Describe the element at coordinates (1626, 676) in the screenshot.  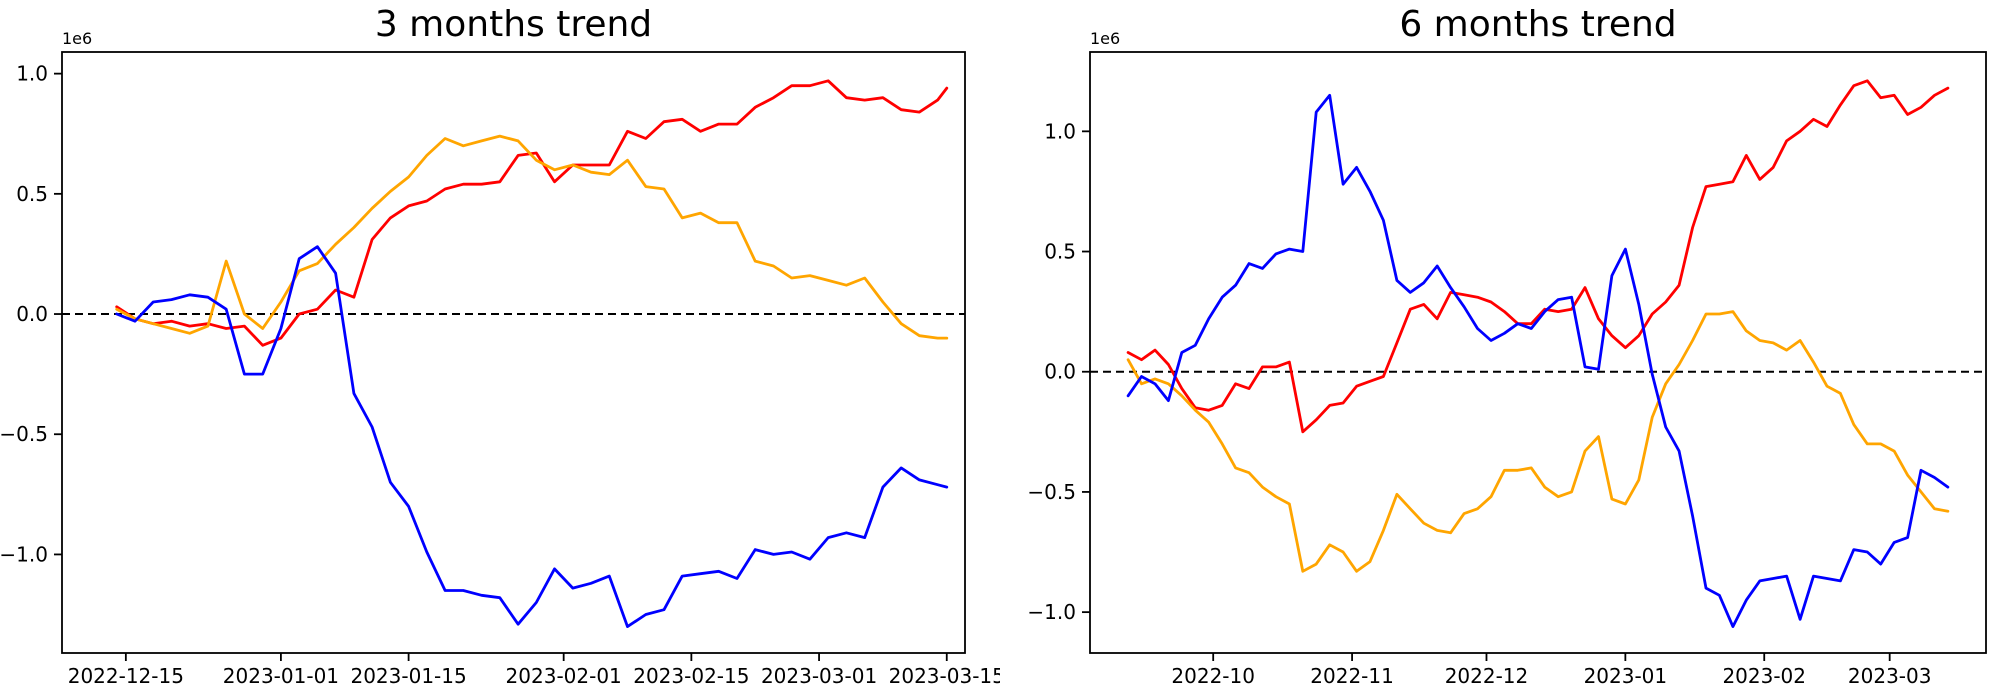
I see `x-tick-label: 2023-01` at that location.